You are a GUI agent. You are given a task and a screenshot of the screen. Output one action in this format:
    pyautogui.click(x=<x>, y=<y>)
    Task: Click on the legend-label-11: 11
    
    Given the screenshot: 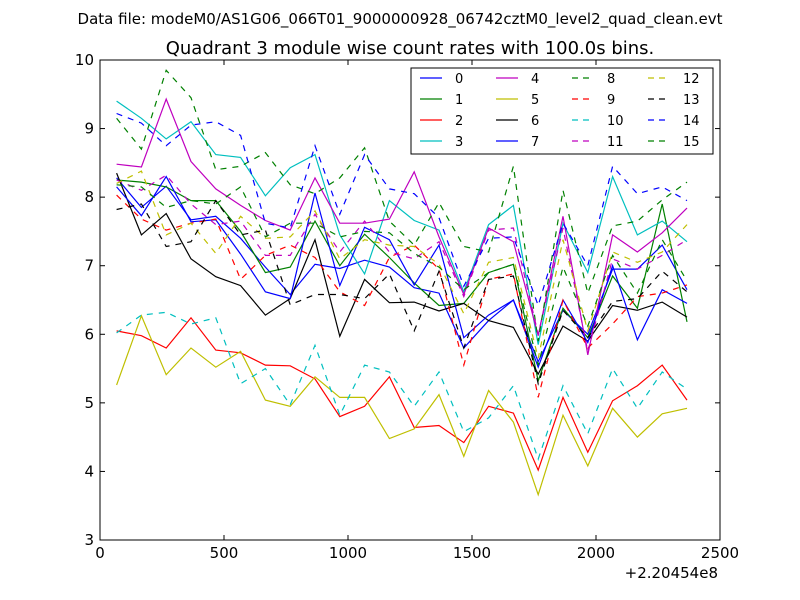 What is the action you would take?
    pyautogui.click(x=615, y=142)
    